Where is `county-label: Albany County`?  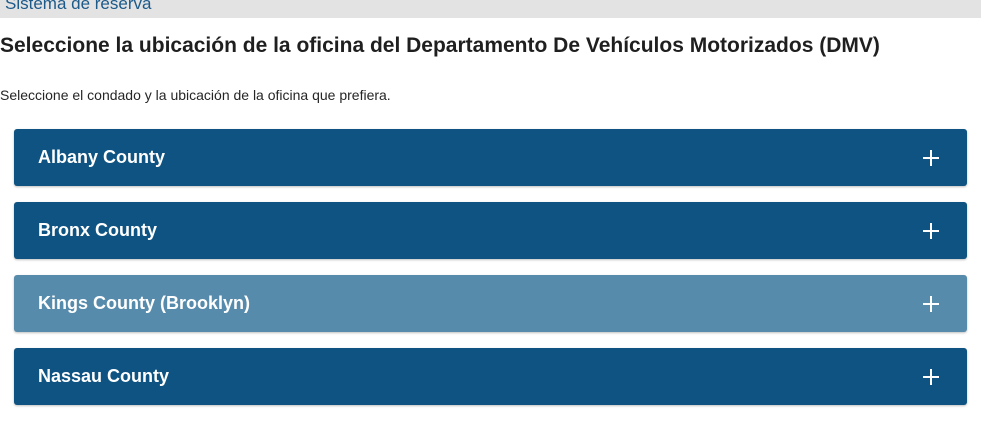
county-label: Albany County is located at coordinates (102, 157).